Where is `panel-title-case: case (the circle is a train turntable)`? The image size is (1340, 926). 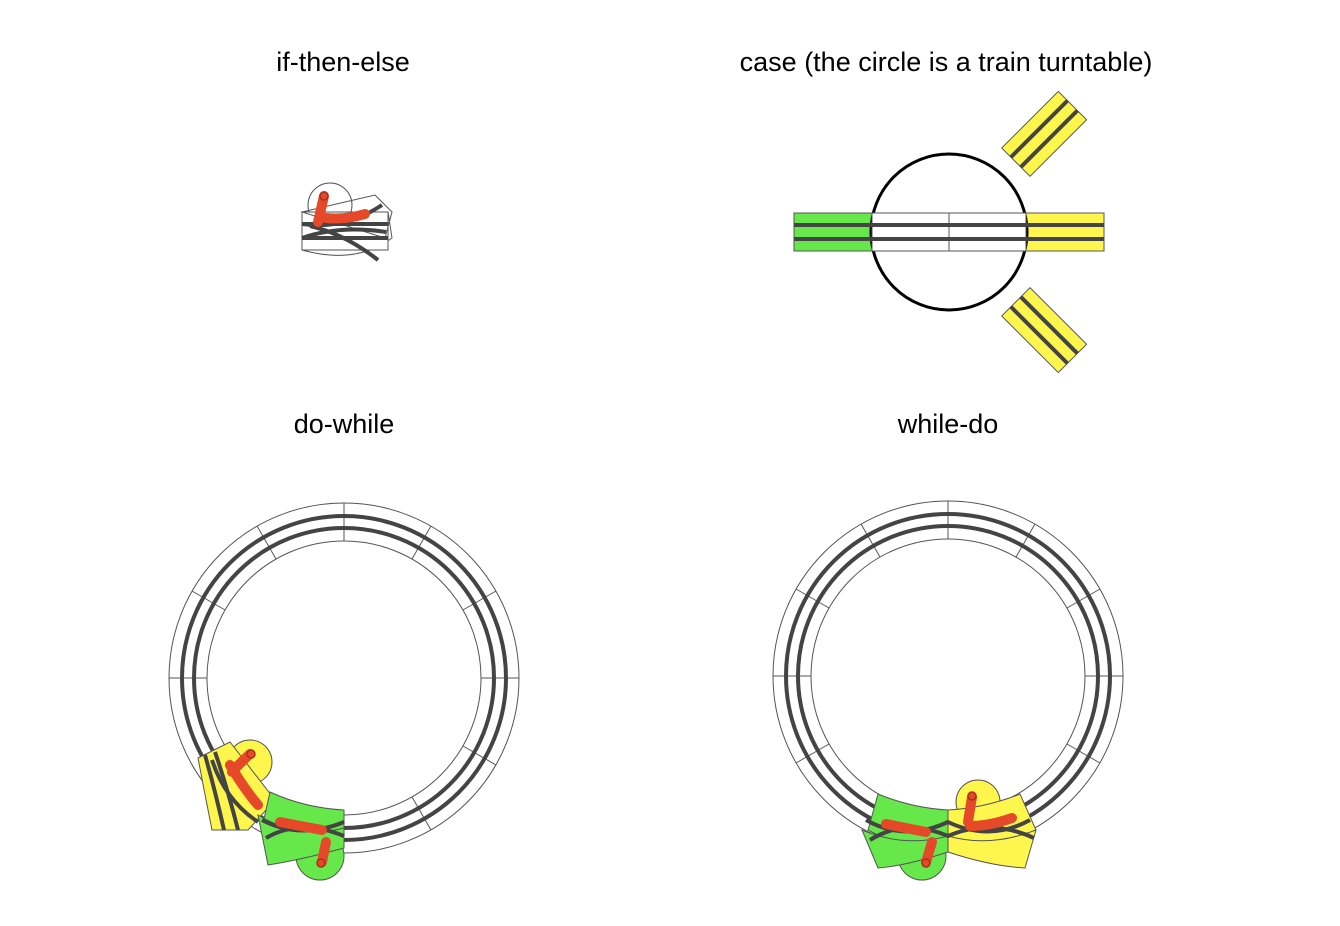
panel-title-case: case (the circle is a train turntable) is located at coordinates (946, 62).